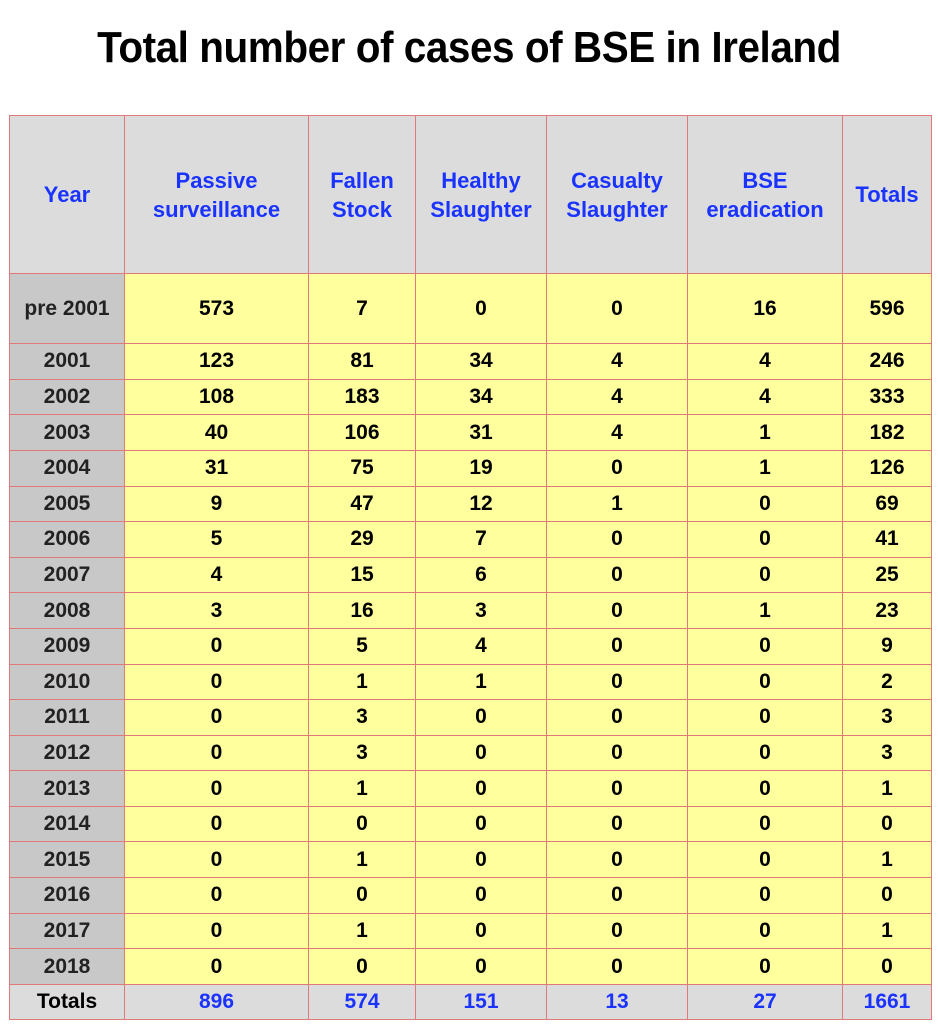 The image size is (938, 1024). What do you see at coordinates (481, 646) in the screenshot?
I see `cell-healthy-slaughter: 4` at bounding box center [481, 646].